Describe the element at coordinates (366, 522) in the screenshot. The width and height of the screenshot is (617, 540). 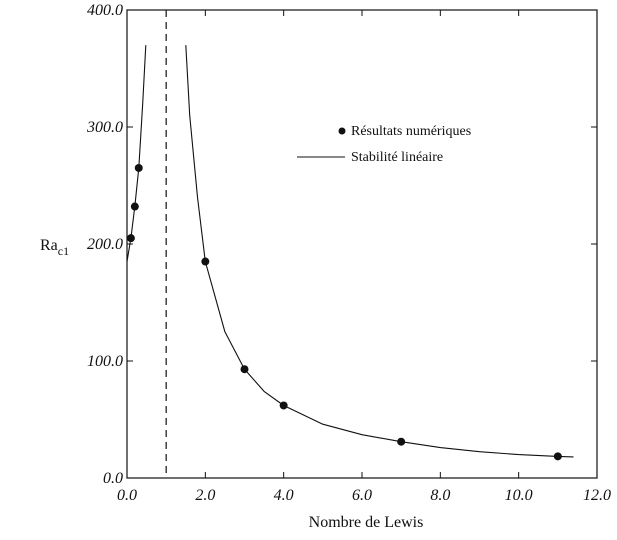
I see `x-axis-label: Nombre de Lewis` at that location.